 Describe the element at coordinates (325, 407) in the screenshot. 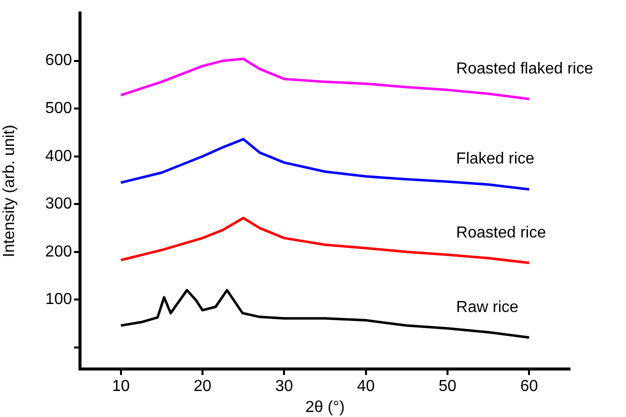

I see `x-axis-title: 2θ (°)` at that location.